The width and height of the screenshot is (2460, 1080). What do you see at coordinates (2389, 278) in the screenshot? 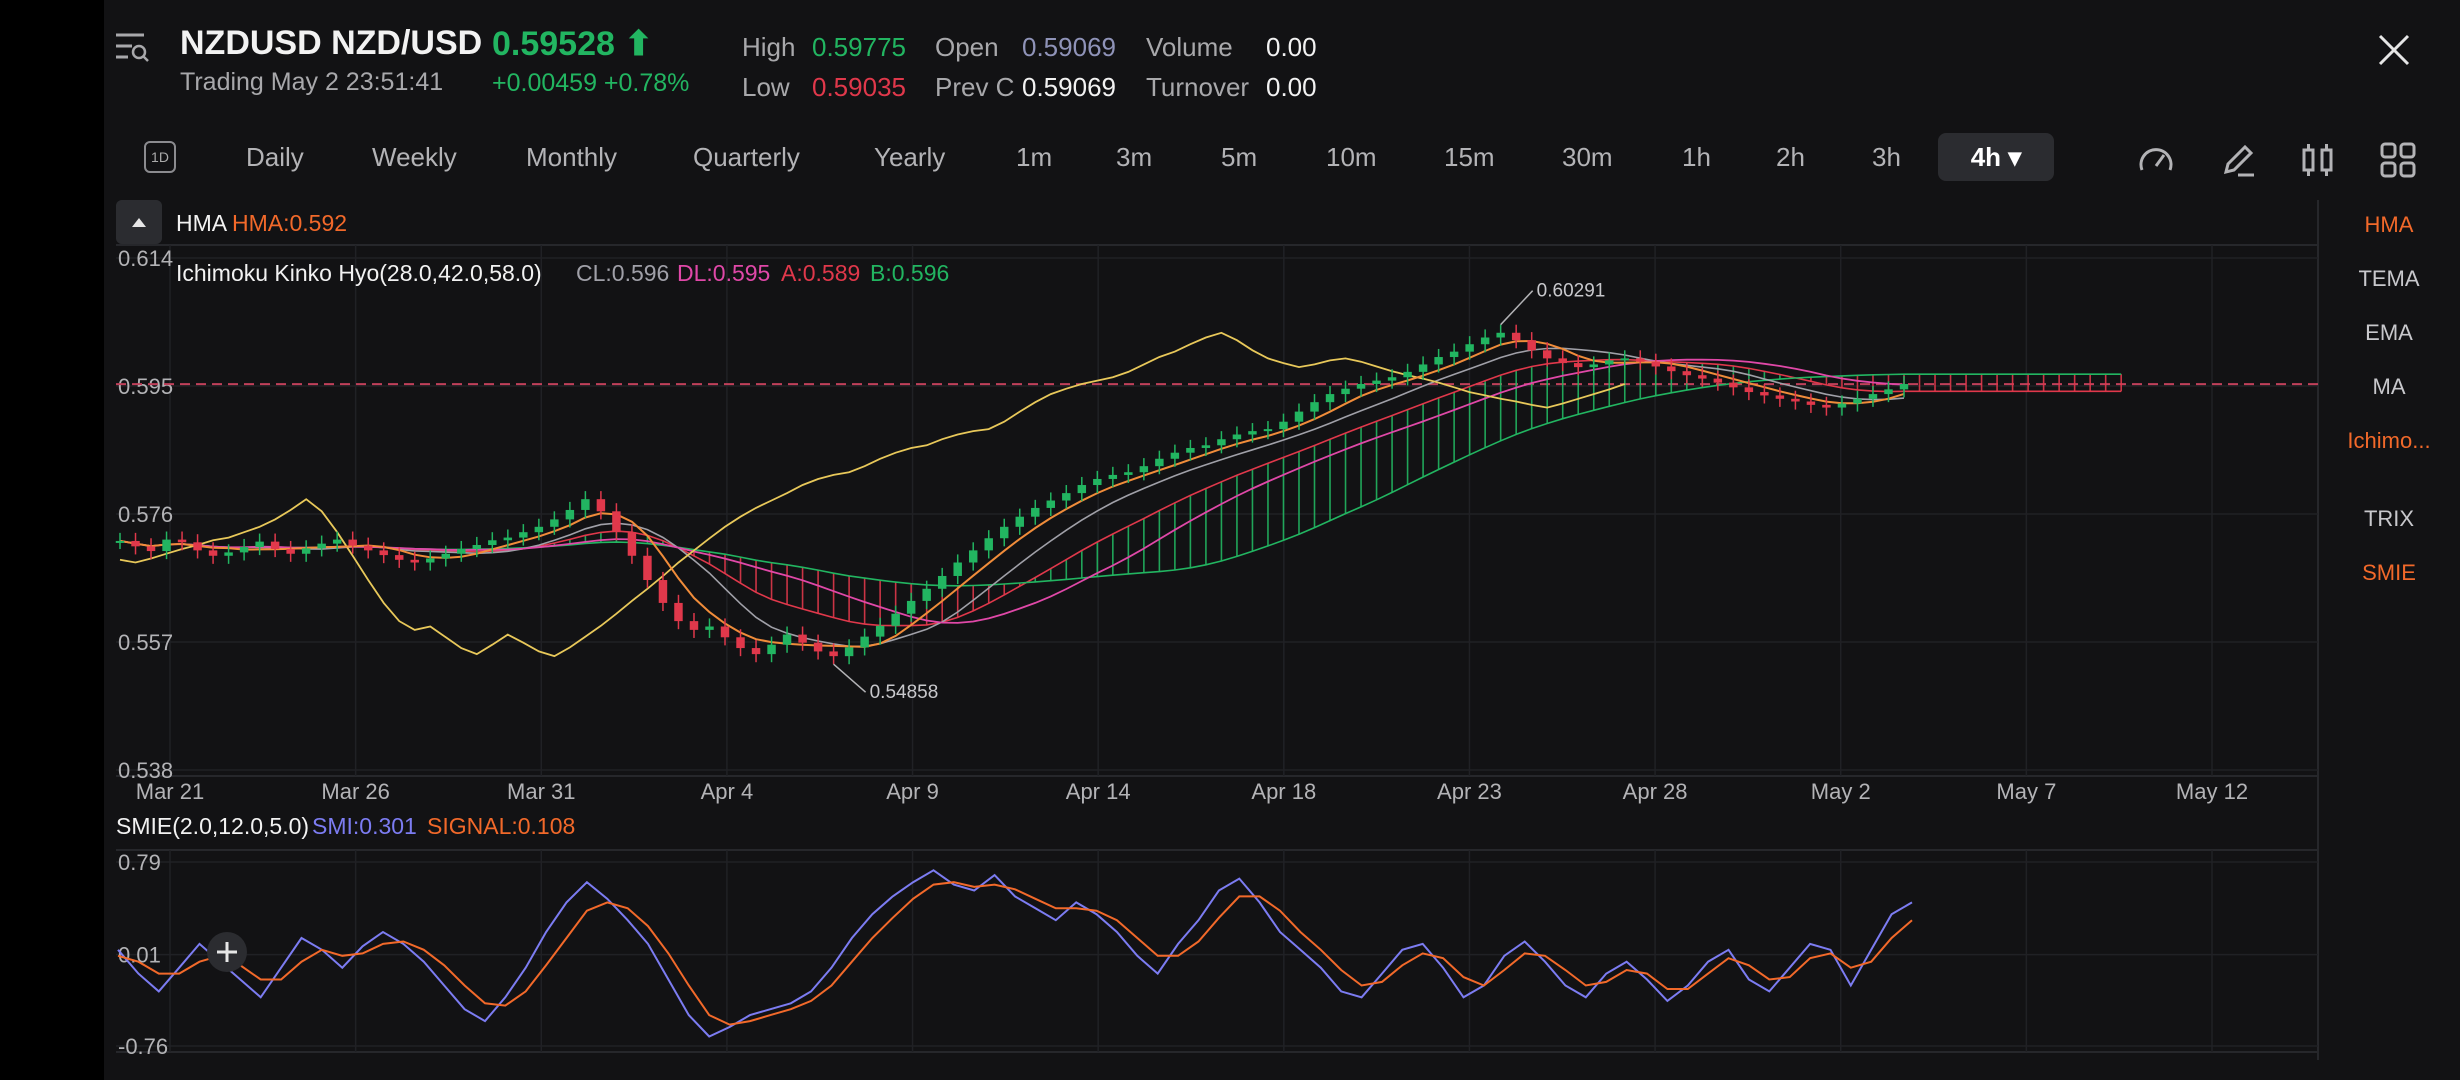
I see `side-indicator-tema: TEMA` at bounding box center [2389, 278].